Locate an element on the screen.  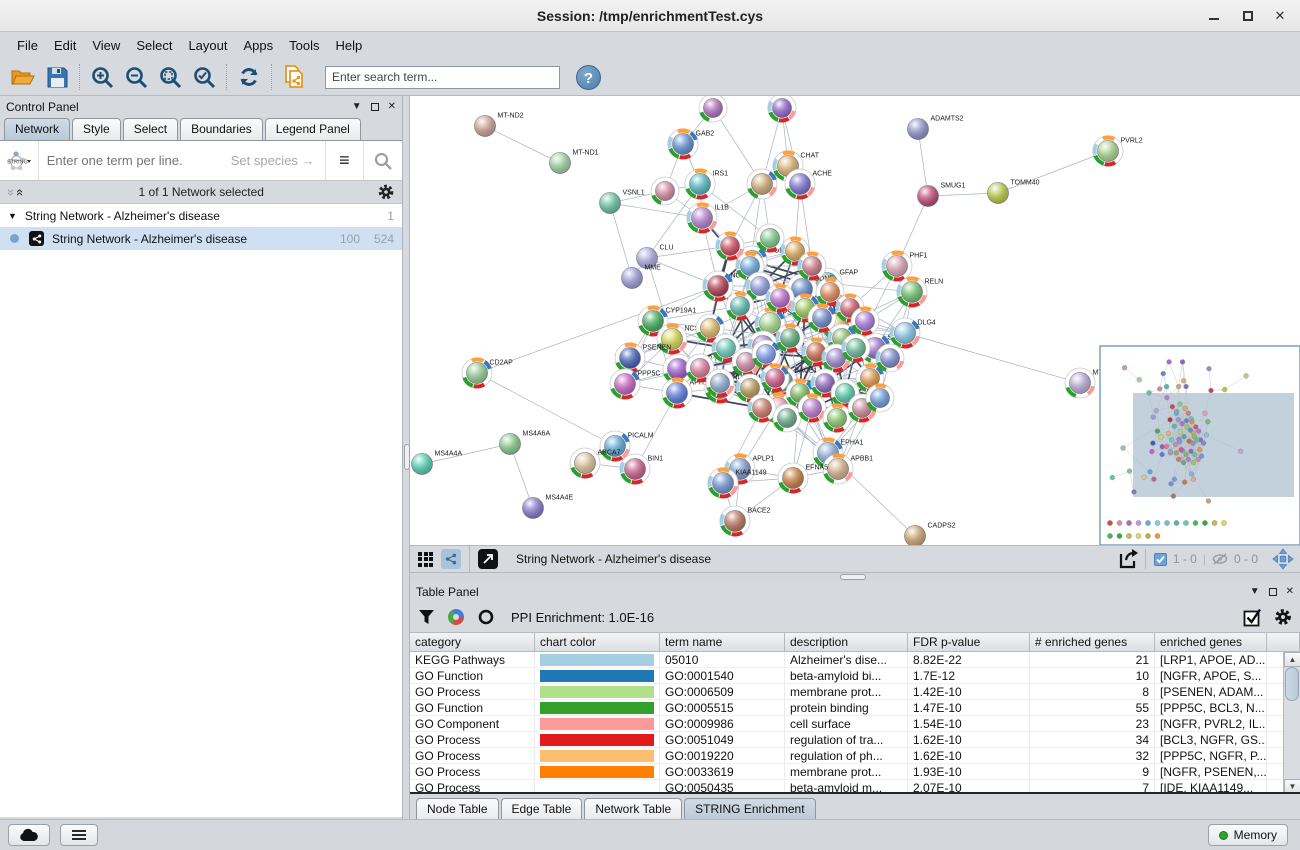
table-scrollbar: ▲ ▼ is located at coordinates (1291, 722).